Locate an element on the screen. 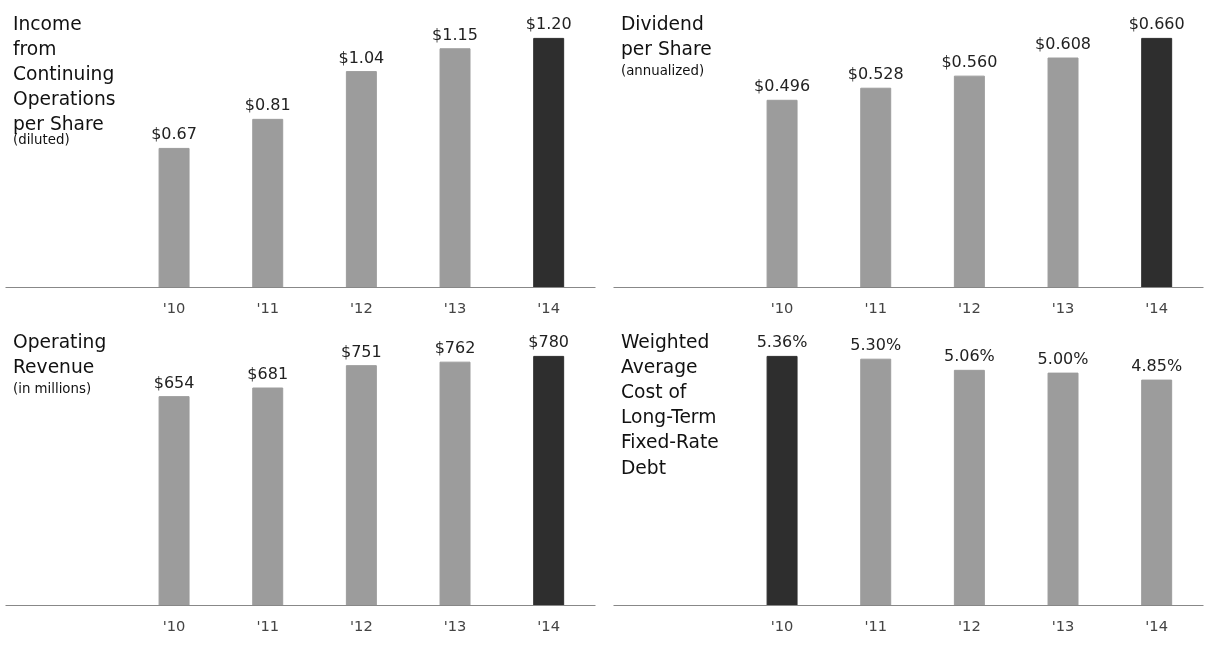  data-label: $681 is located at coordinates (268, 374).